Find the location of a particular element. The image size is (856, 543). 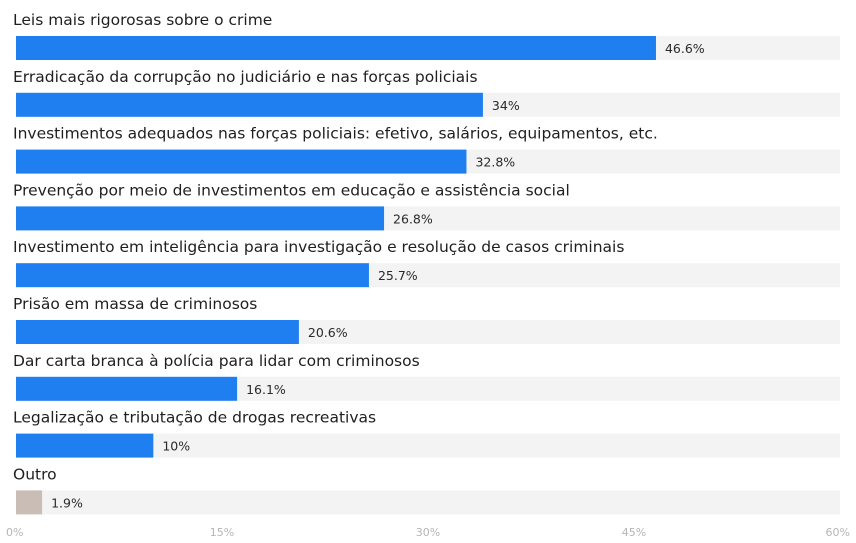

value-label: 34% is located at coordinates (506, 105).